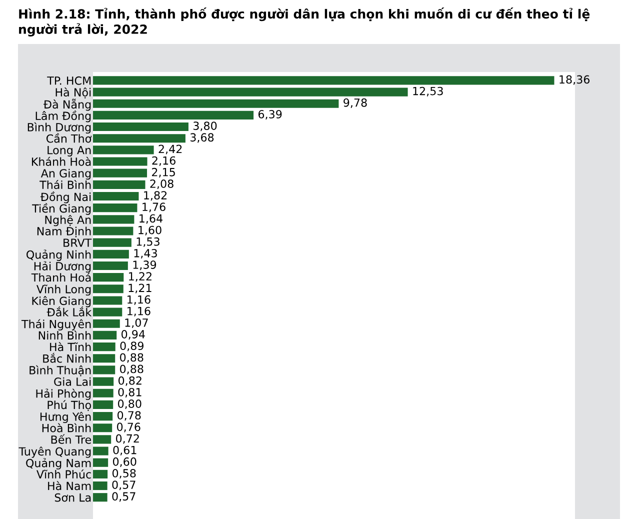 The width and height of the screenshot is (631, 519). I want to click on y-tick-label: Thái Nguyên, so click(56, 324).